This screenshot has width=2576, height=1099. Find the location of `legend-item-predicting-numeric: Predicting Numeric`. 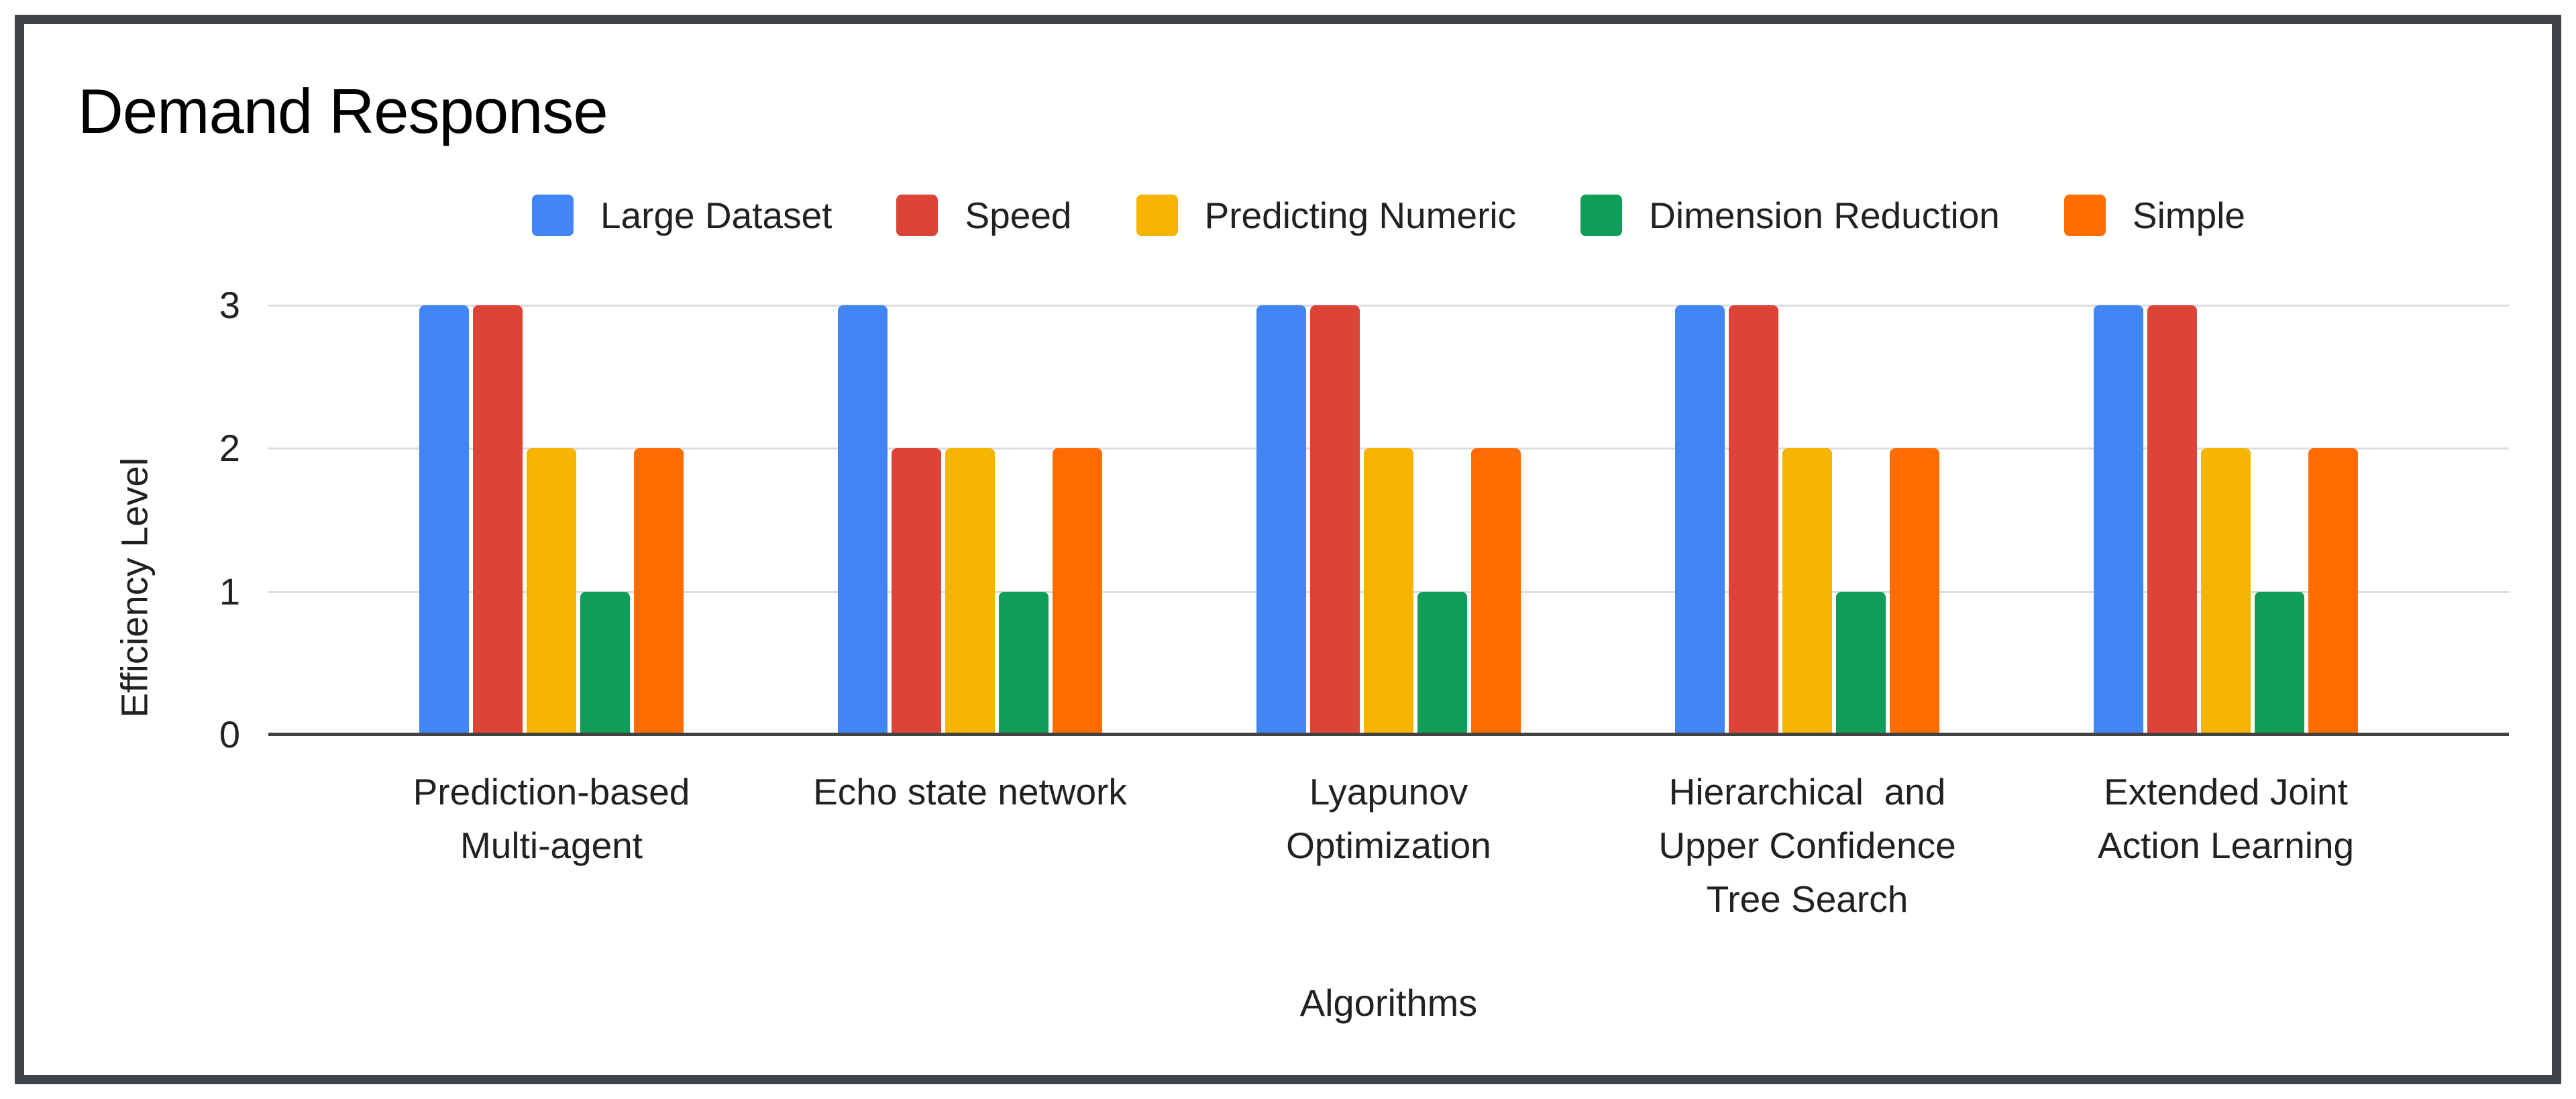

legend-item-predicting-numeric: Predicting Numeric is located at coordinates (1326, 215).